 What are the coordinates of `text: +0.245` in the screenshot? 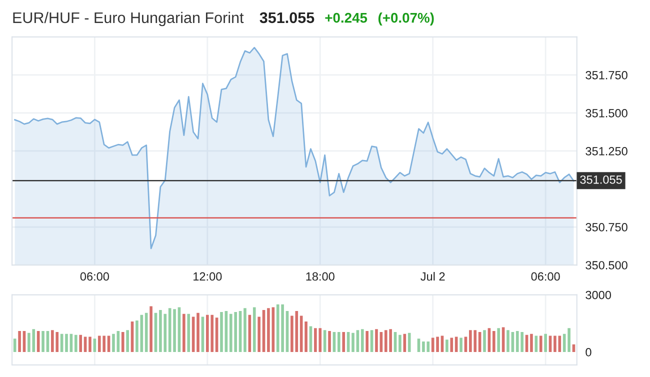 It's located at (346, 17).